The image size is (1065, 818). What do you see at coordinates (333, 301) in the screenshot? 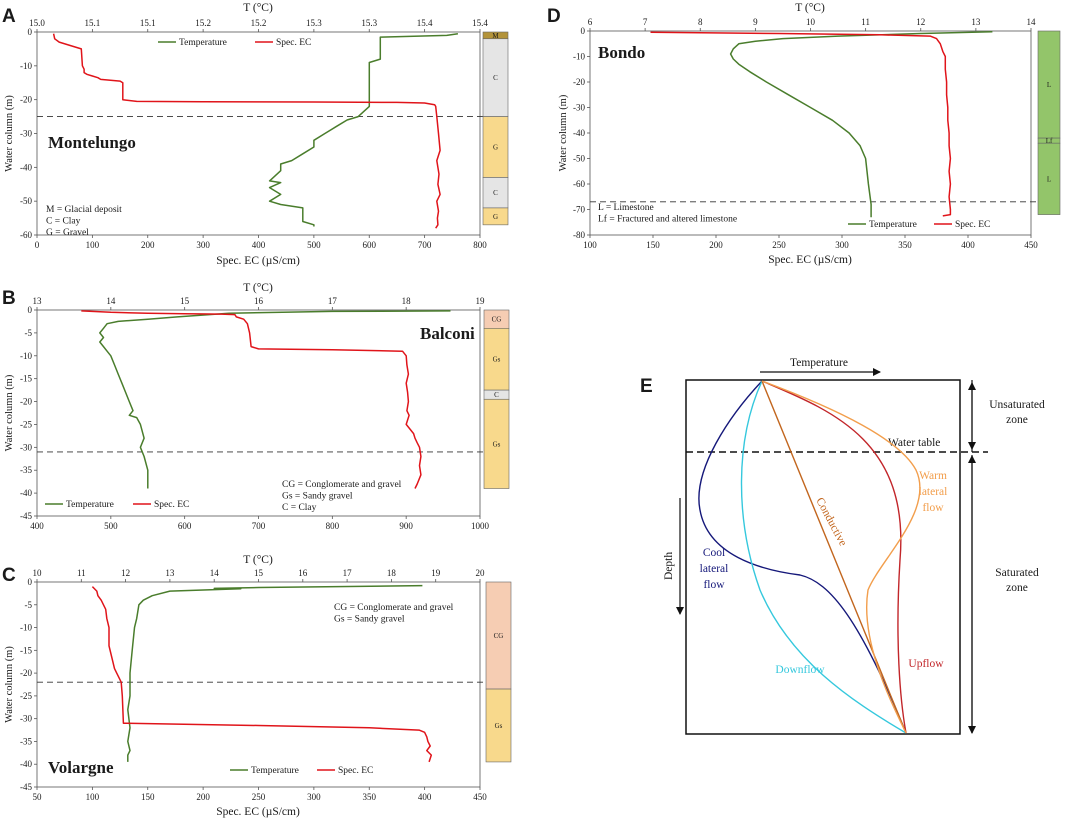
I see `top-tick-label: 17` at bounding box center [333, 301].